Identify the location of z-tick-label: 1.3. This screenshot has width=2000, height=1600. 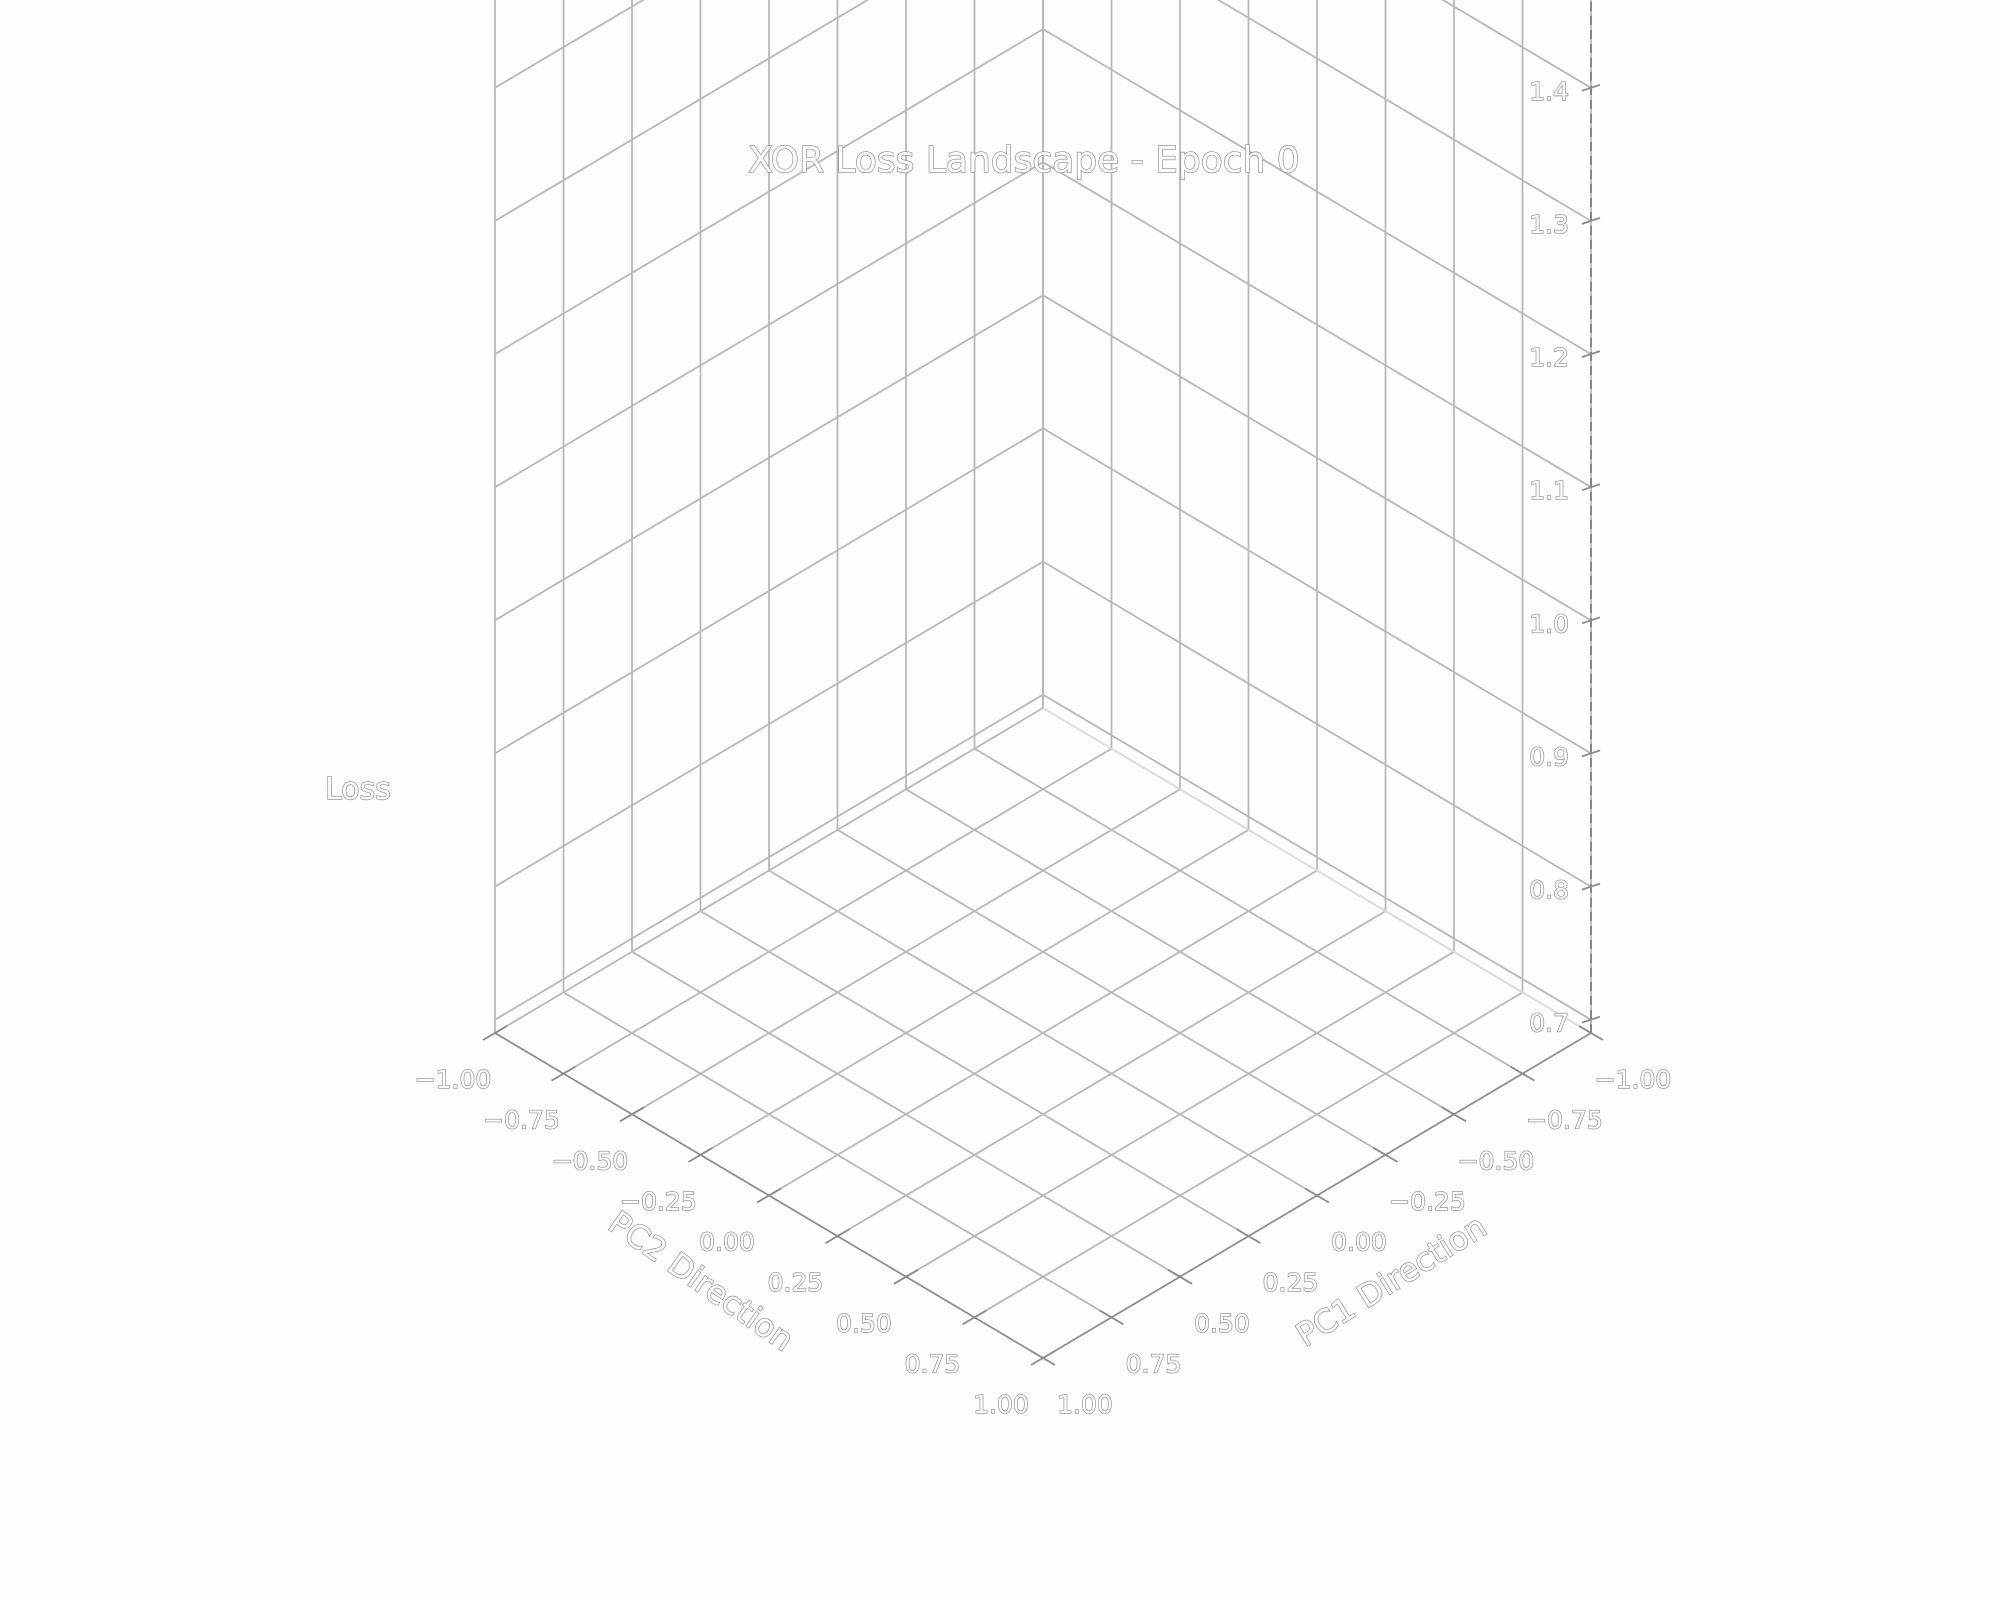
(1549, 224).